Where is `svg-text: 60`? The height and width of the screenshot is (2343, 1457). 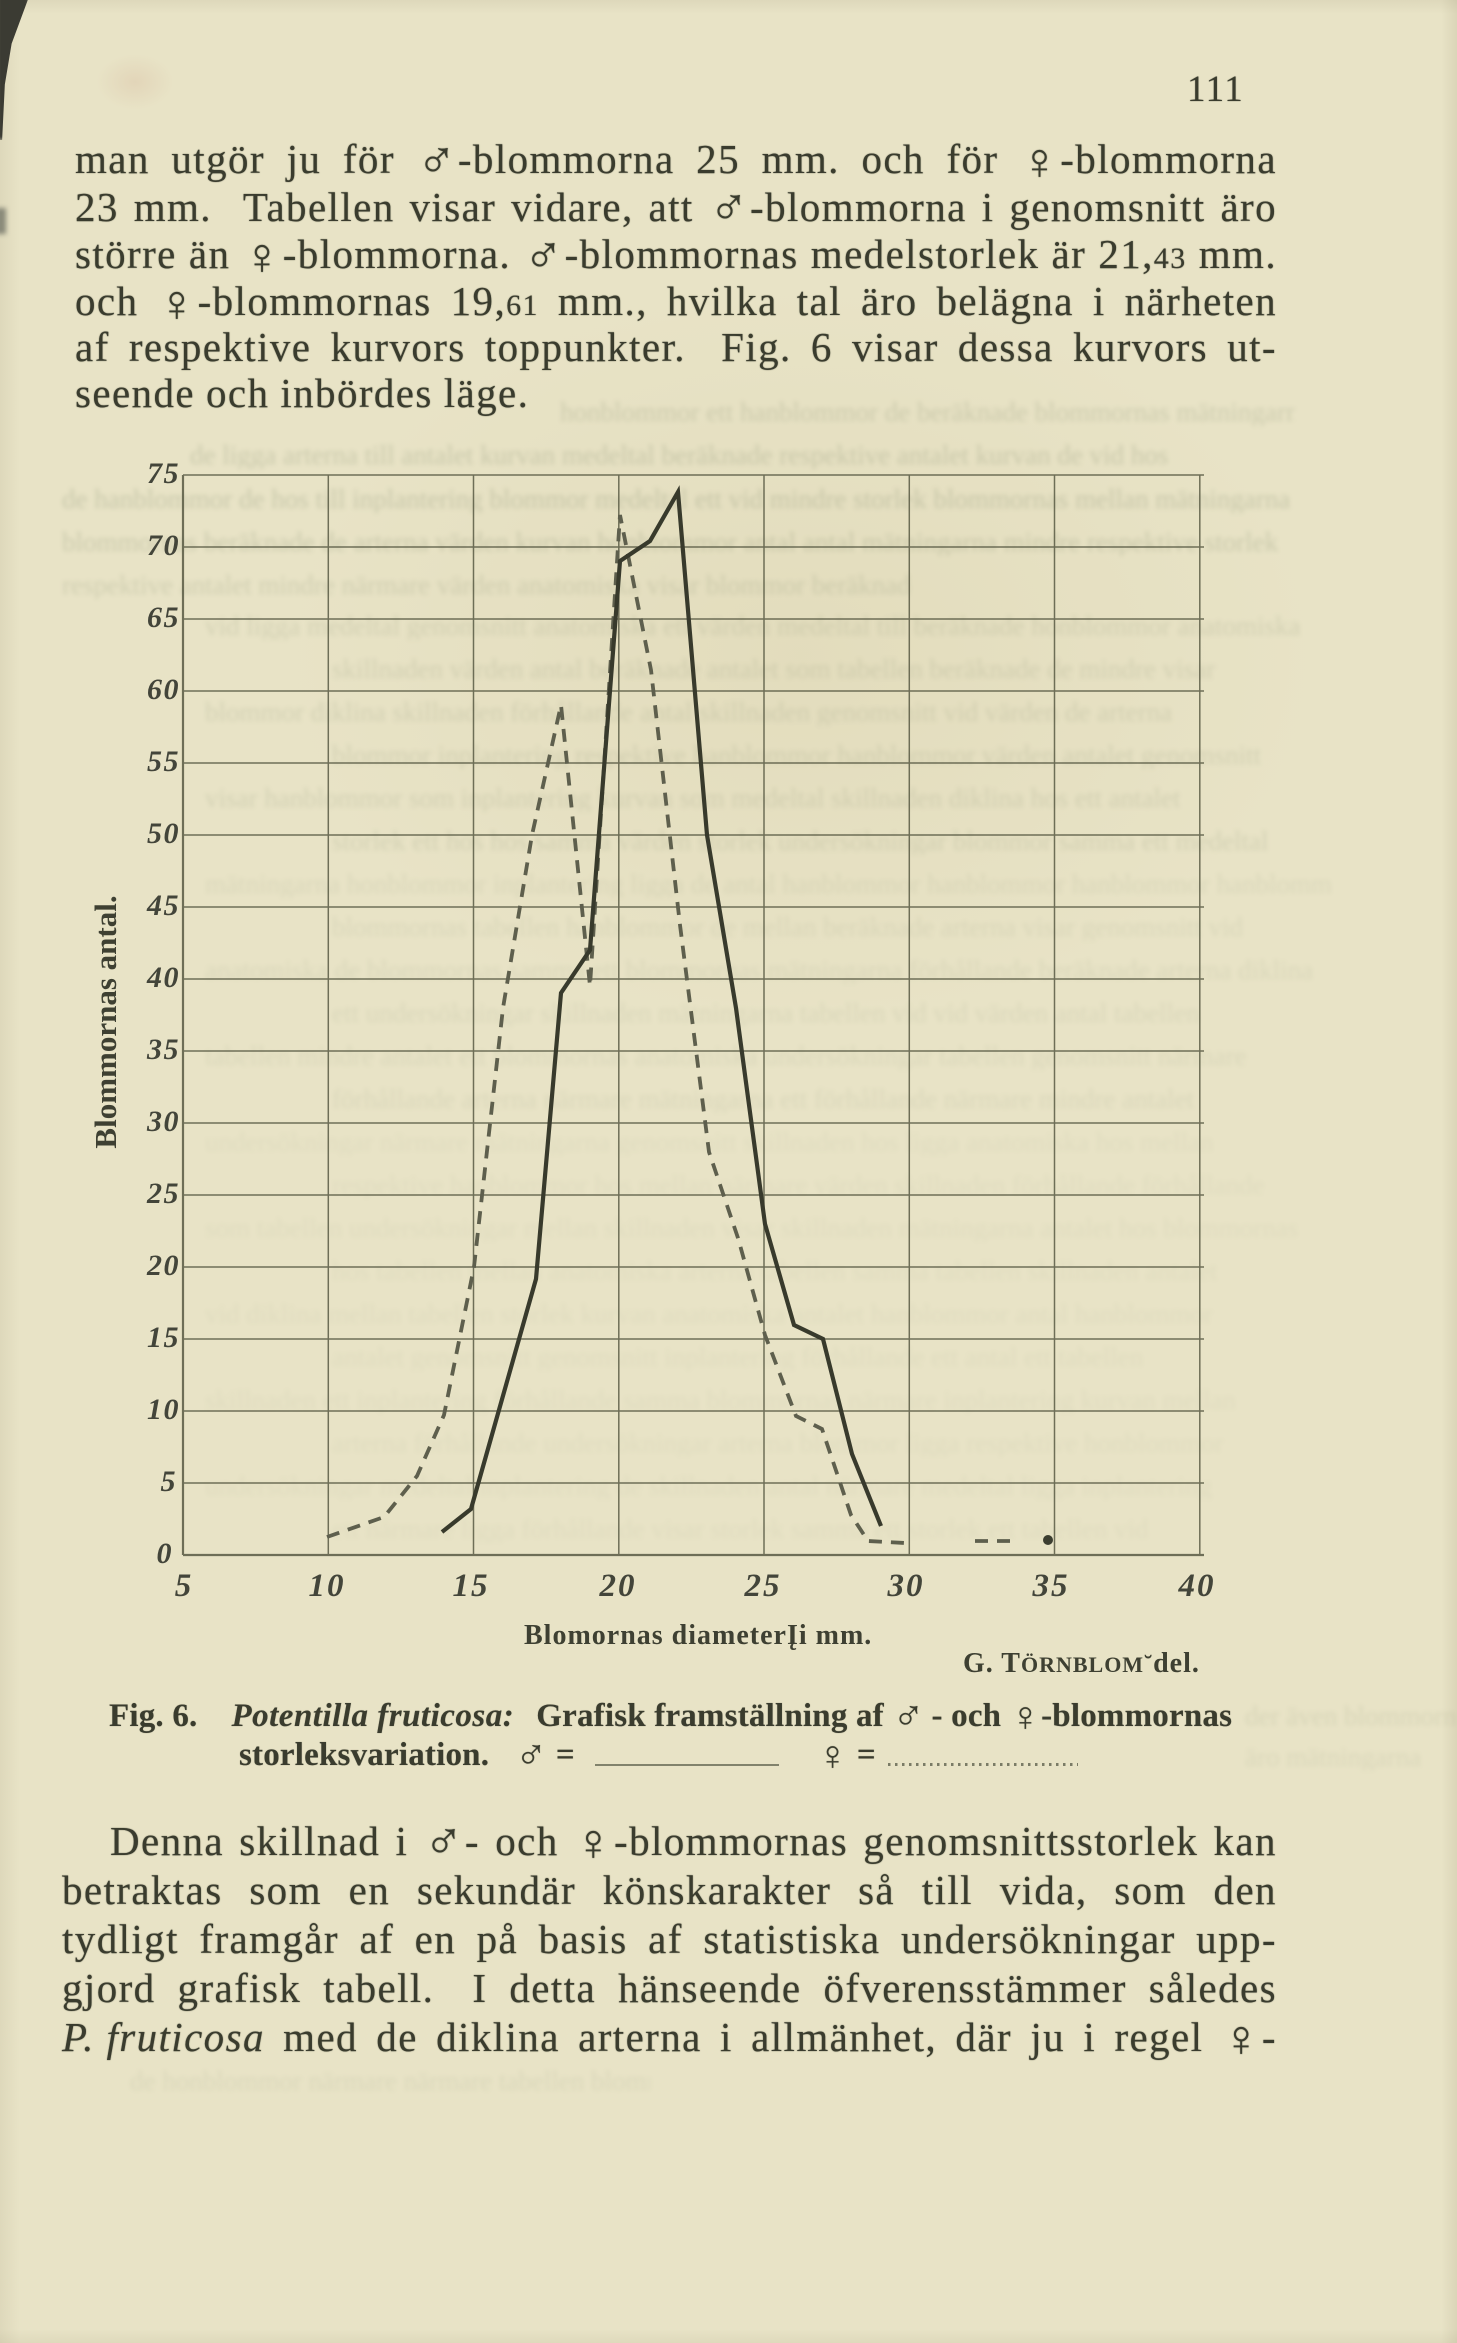
svg-text: 60 is located at coordinates (163, 689).